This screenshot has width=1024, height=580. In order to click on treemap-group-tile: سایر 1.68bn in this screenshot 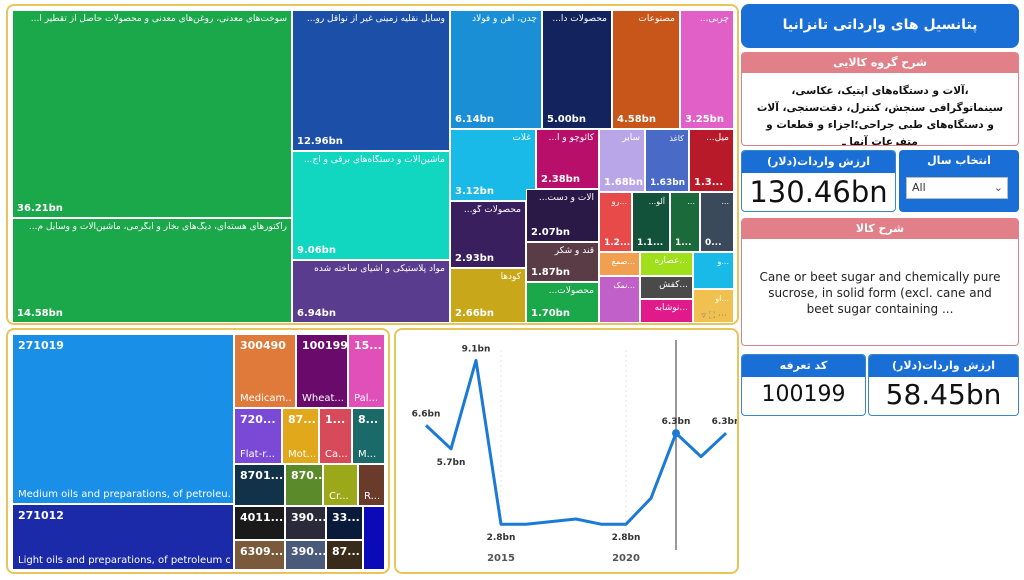, I will do `click(622, 160)`.